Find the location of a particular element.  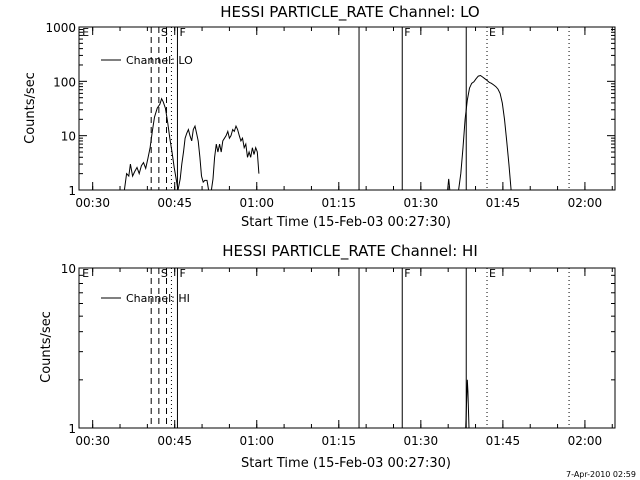

y-tick-label: 1000 is located at coordinates (60, 28).